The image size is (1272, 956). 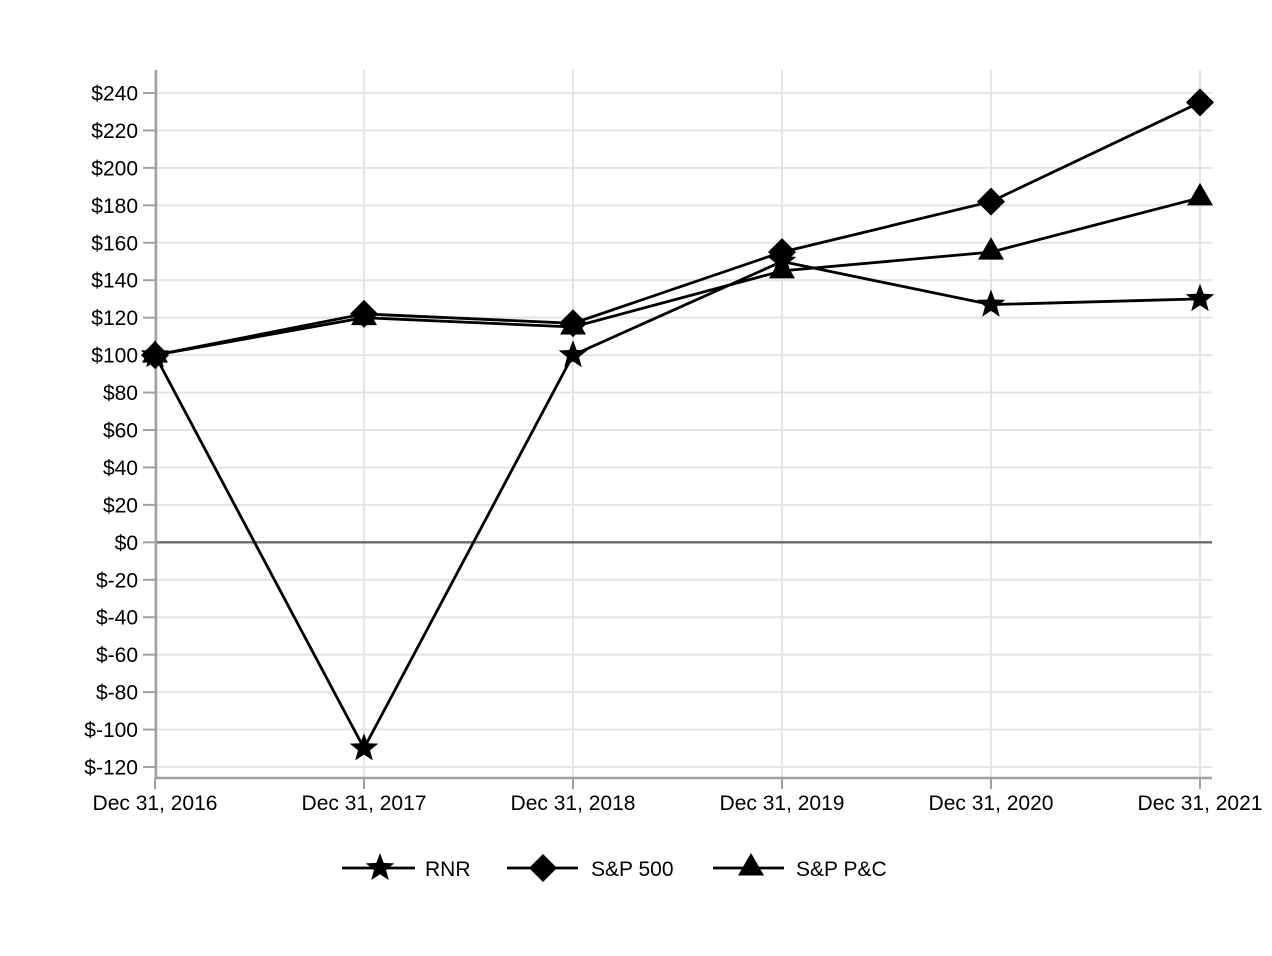 I want to click on x-tick-label: Dec 31, 2021, so click(x=1200, y=803).